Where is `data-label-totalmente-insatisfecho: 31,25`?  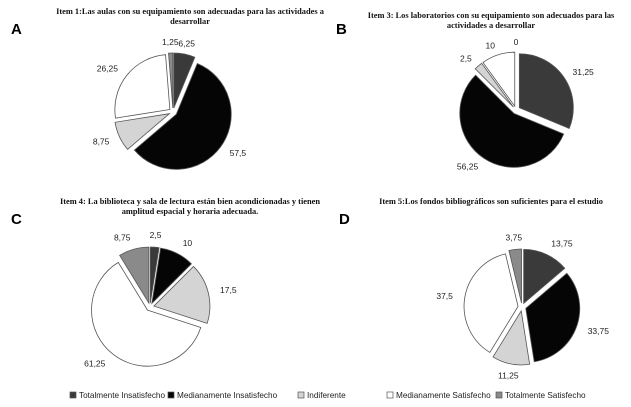 data-label-totalmente-insatisfecho: 31,25 is located at coordinates (584, 72).